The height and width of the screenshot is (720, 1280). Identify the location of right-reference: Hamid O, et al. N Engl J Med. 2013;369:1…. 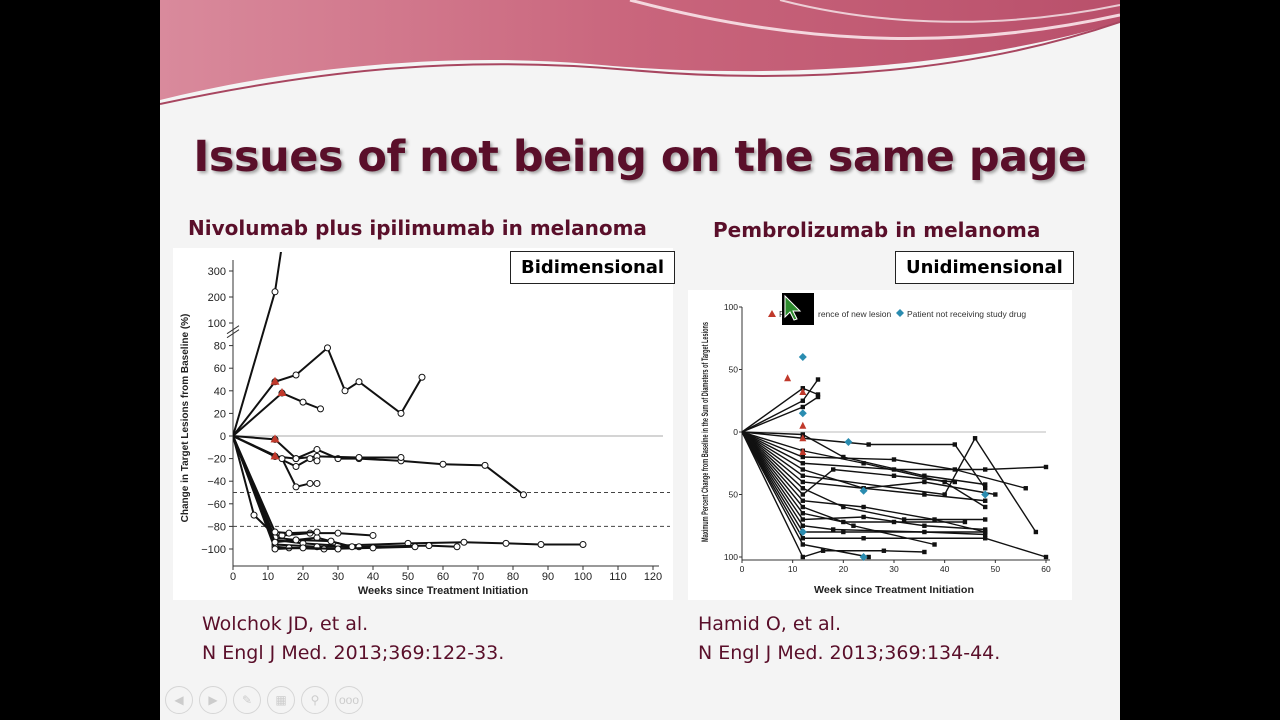
(849, 639).